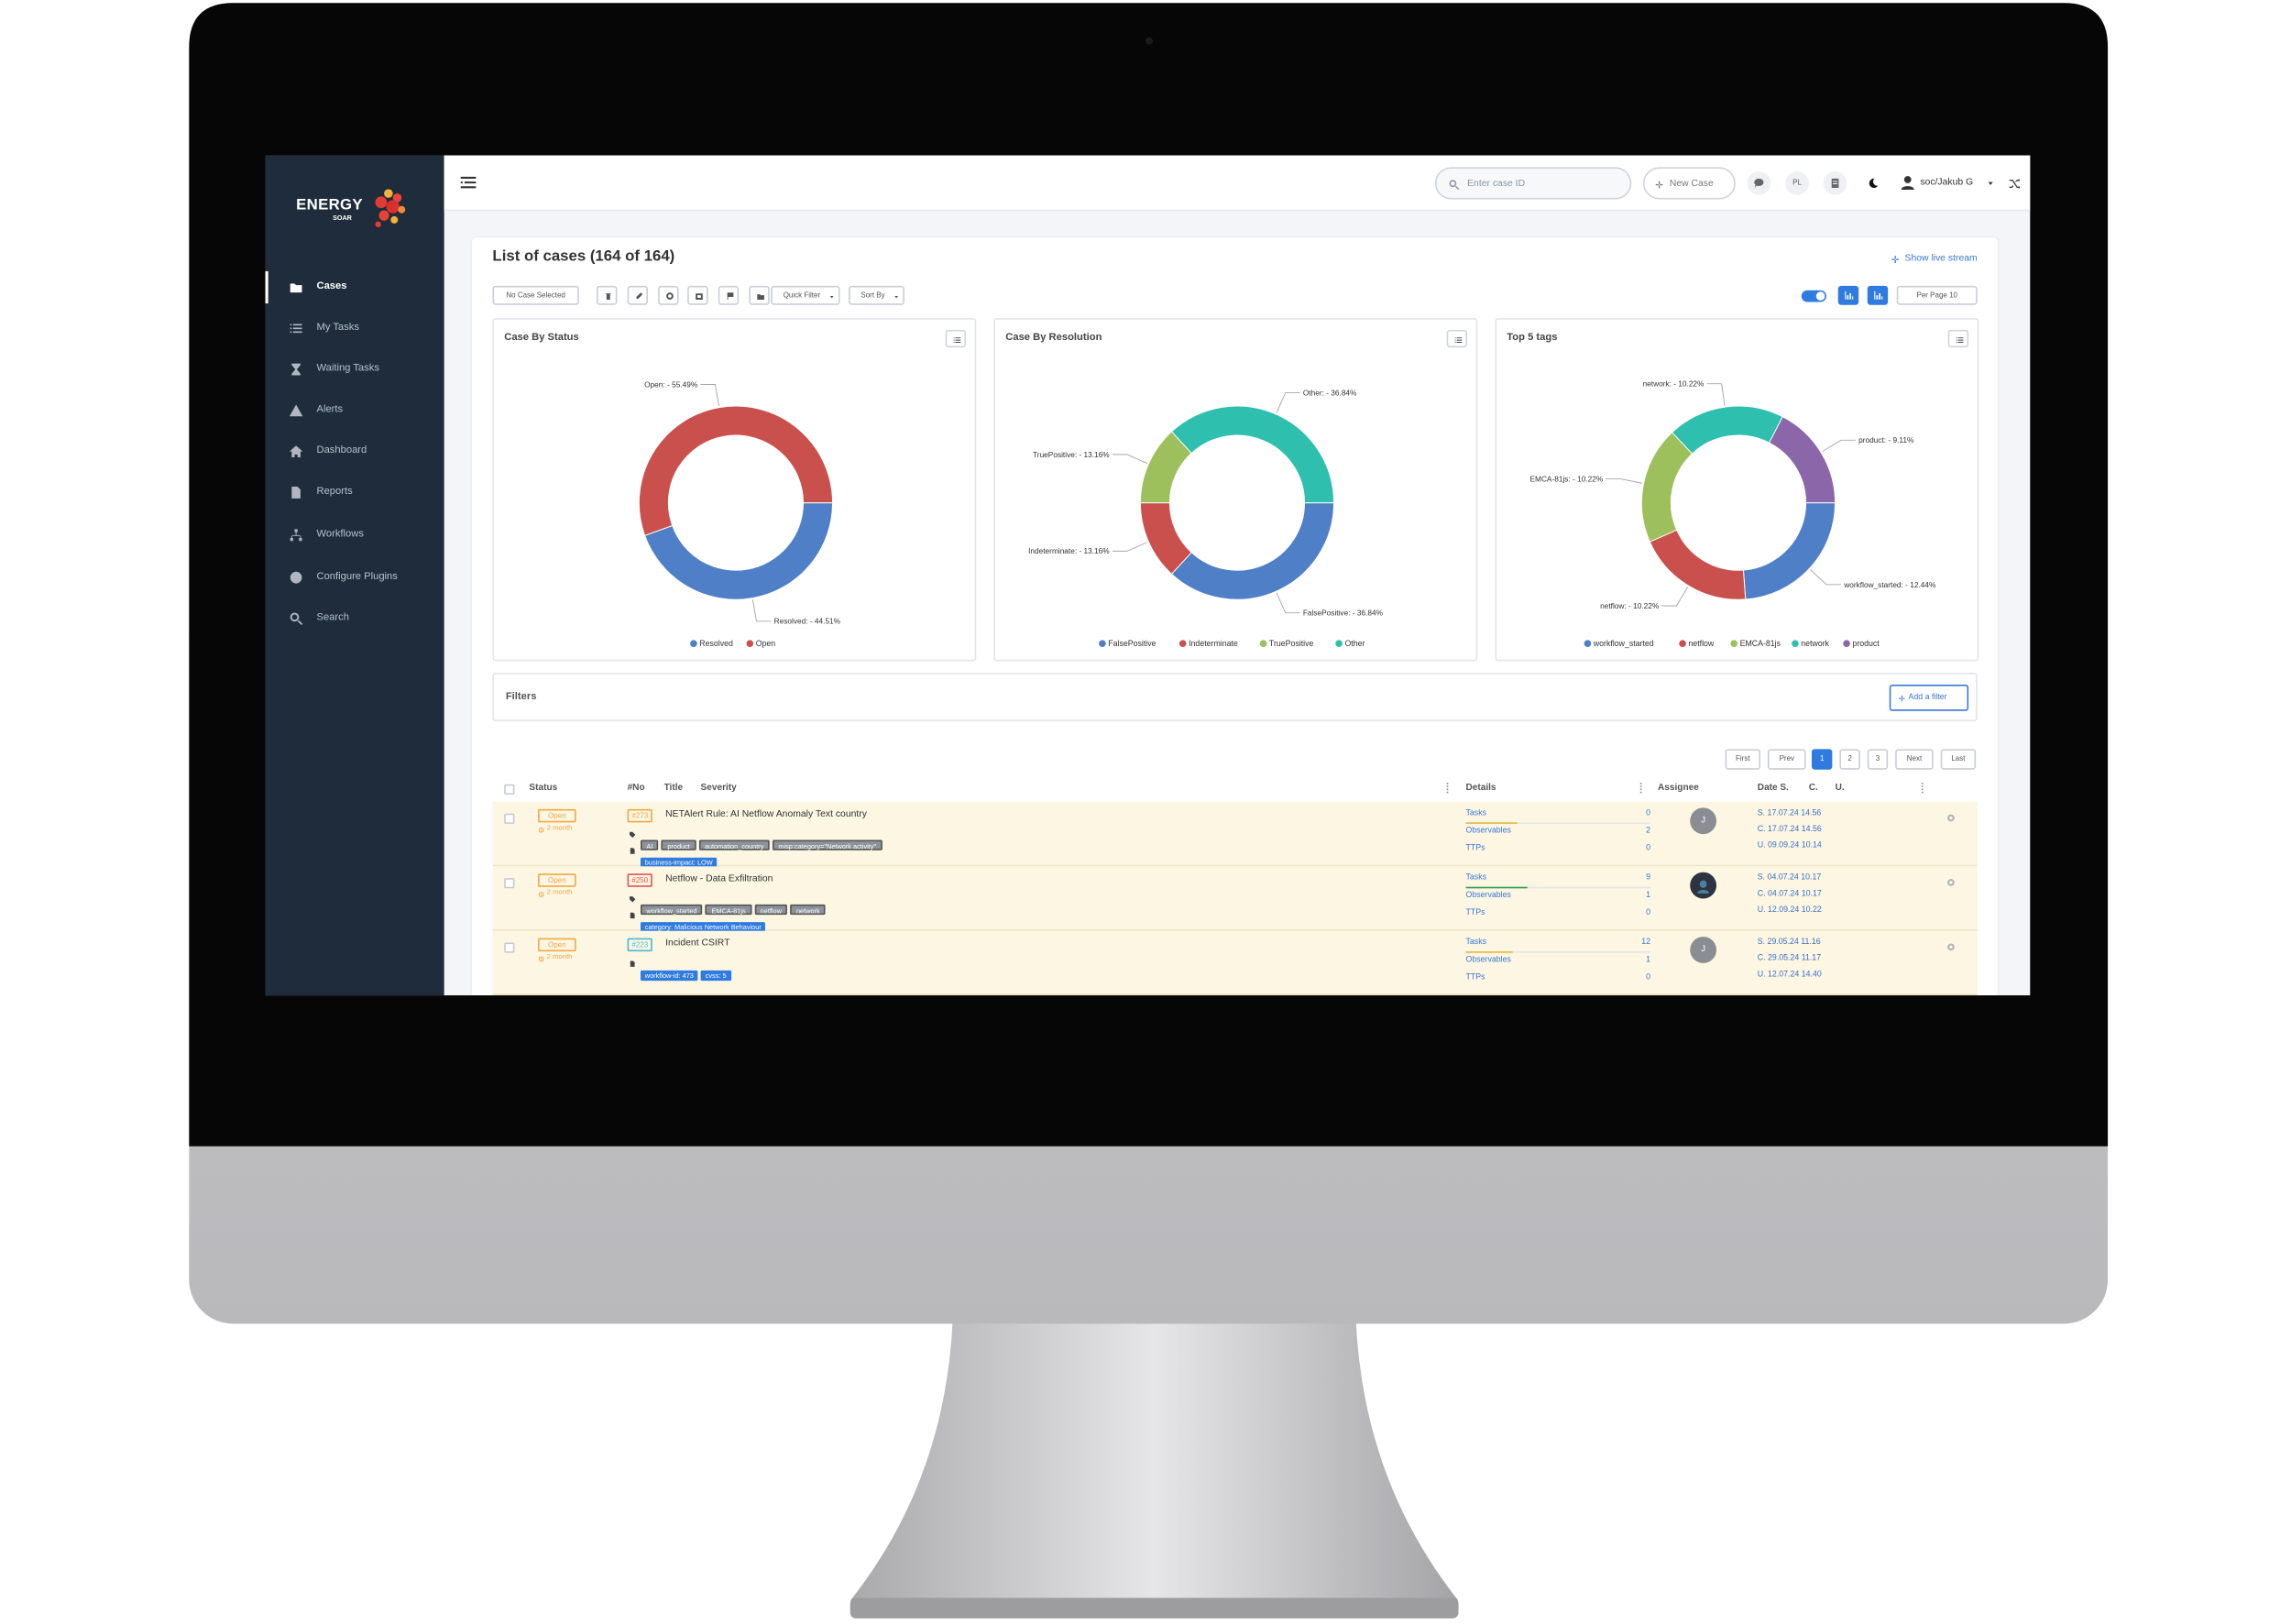 This screenshot has width=2291, height=1624. Describe the element at coordinates (1813, 788) in the screenshot. I see `column-header: C.` at that location.